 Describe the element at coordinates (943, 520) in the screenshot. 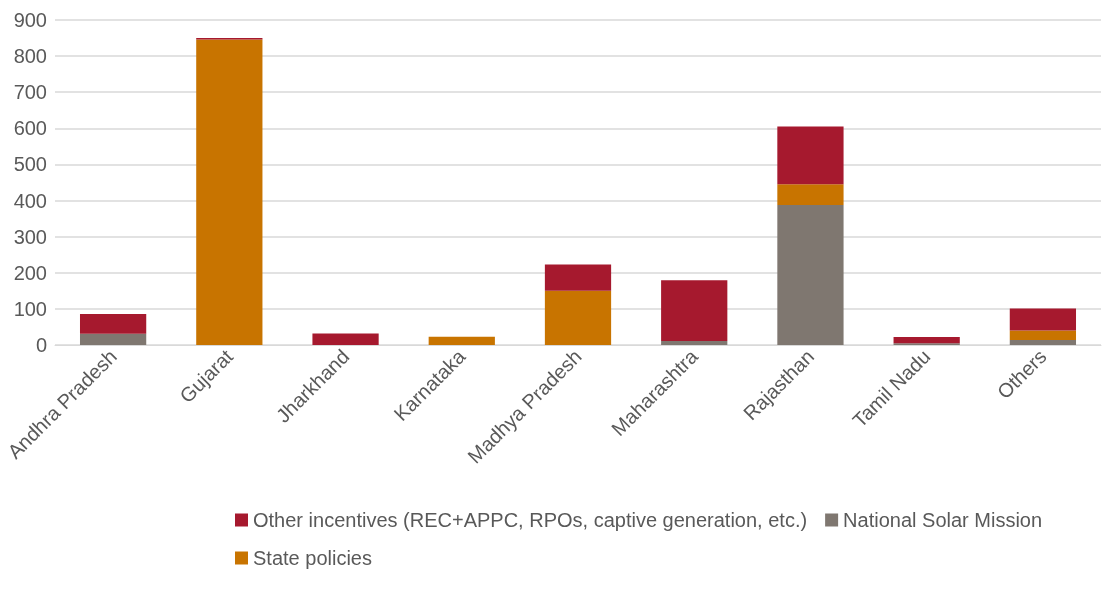

I see `legend-label: National Solar Mission` at that location.